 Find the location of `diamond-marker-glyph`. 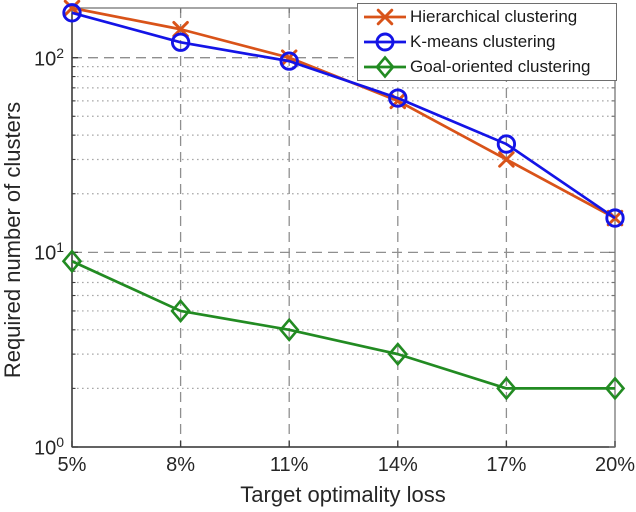

diamond-marker-glyph is located at coordinates (385, 67).